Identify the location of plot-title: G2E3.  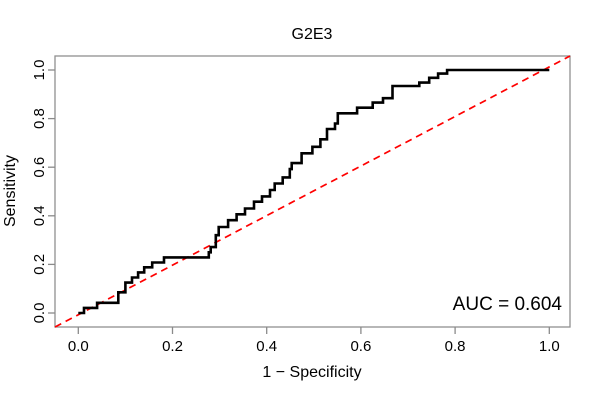
(312, 34).